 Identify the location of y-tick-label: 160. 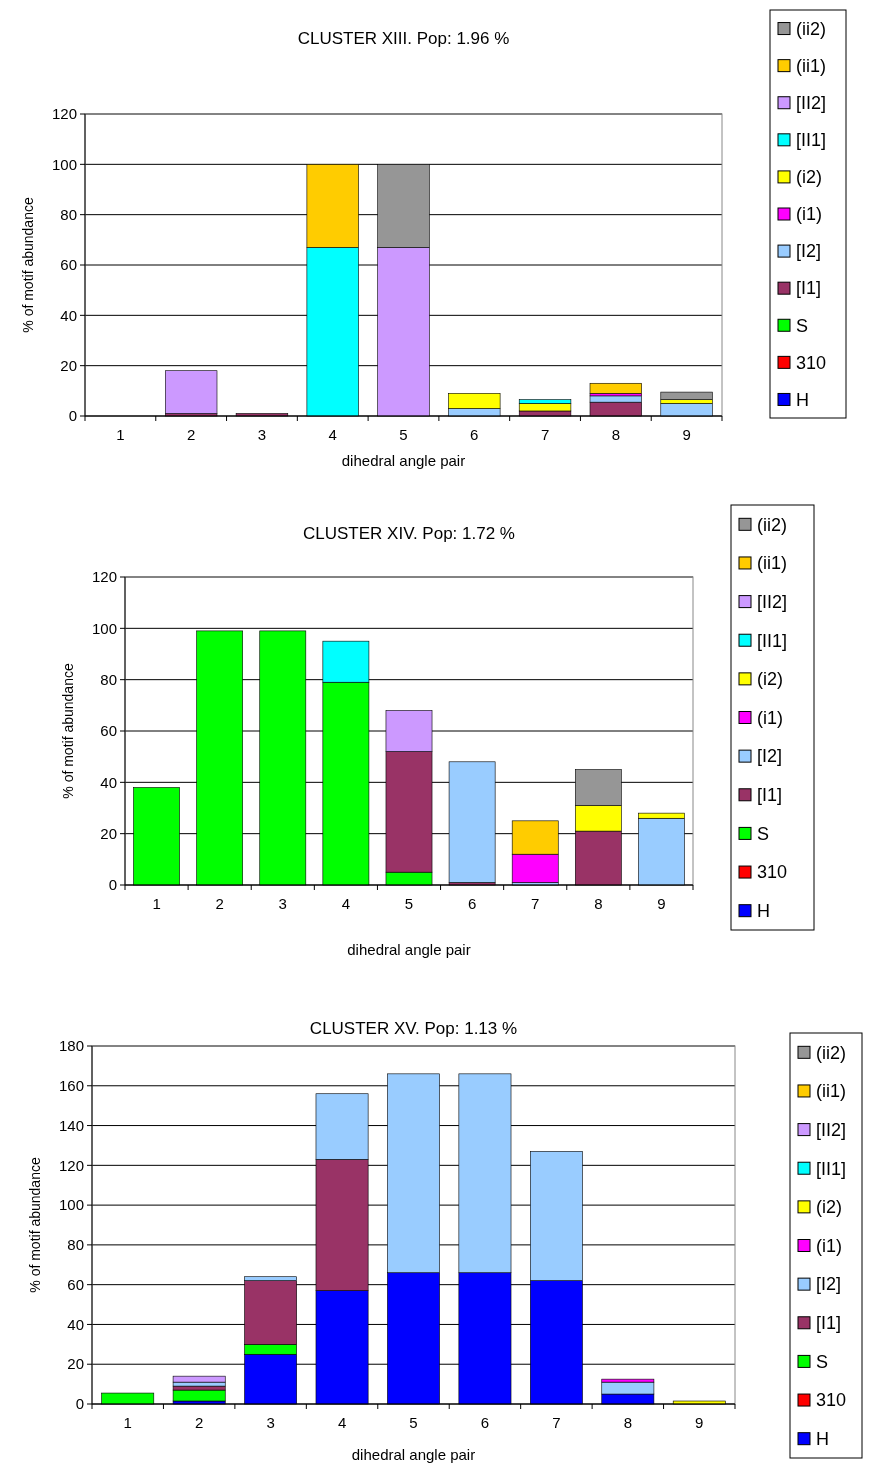
(71, 1086).